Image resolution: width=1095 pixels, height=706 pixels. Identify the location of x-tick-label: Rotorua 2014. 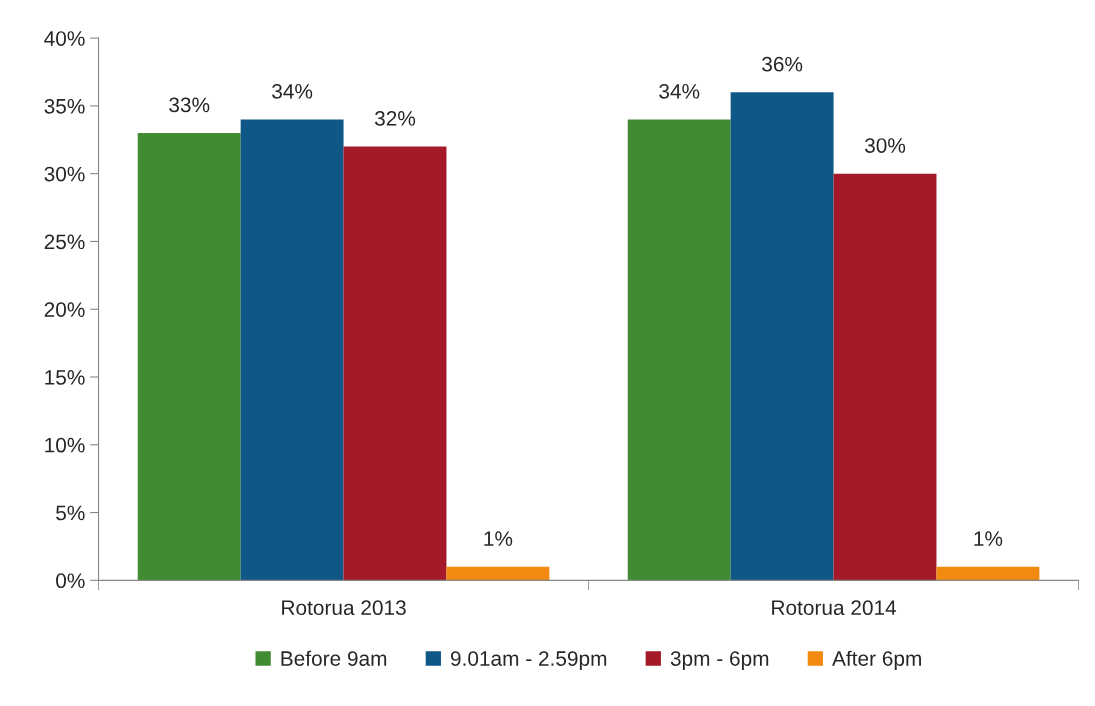
(834, 608).